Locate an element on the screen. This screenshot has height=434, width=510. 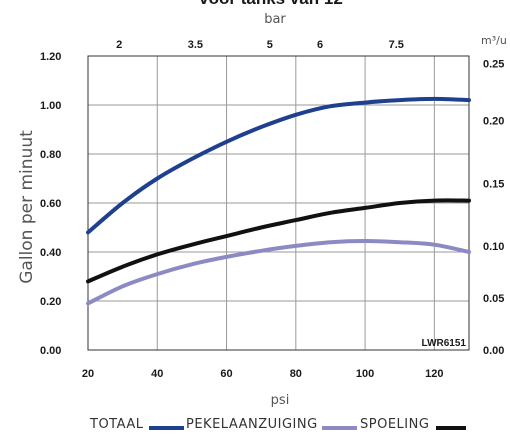
top-axis-label: bar is located at coordinates (275, 19).